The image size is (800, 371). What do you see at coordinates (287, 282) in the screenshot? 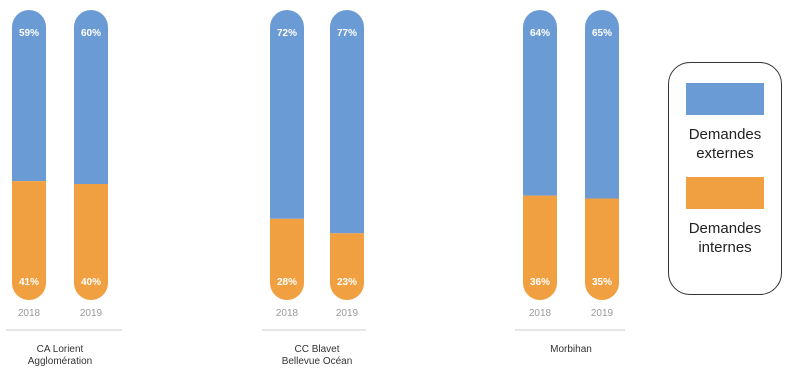
I see `data-label-internes: 28%` at bounding box center [287, 282].